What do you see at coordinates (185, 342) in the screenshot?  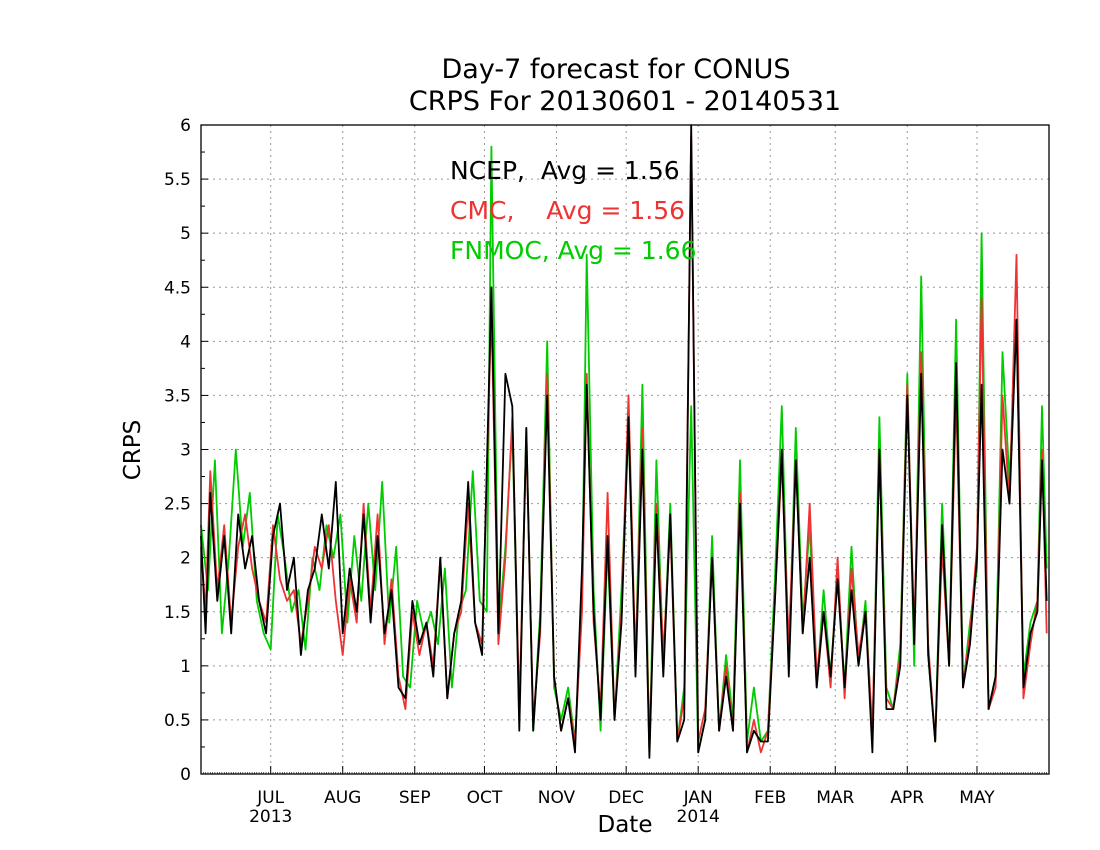 I see `y-tick-label: 4` at bounding box center [185, 342].